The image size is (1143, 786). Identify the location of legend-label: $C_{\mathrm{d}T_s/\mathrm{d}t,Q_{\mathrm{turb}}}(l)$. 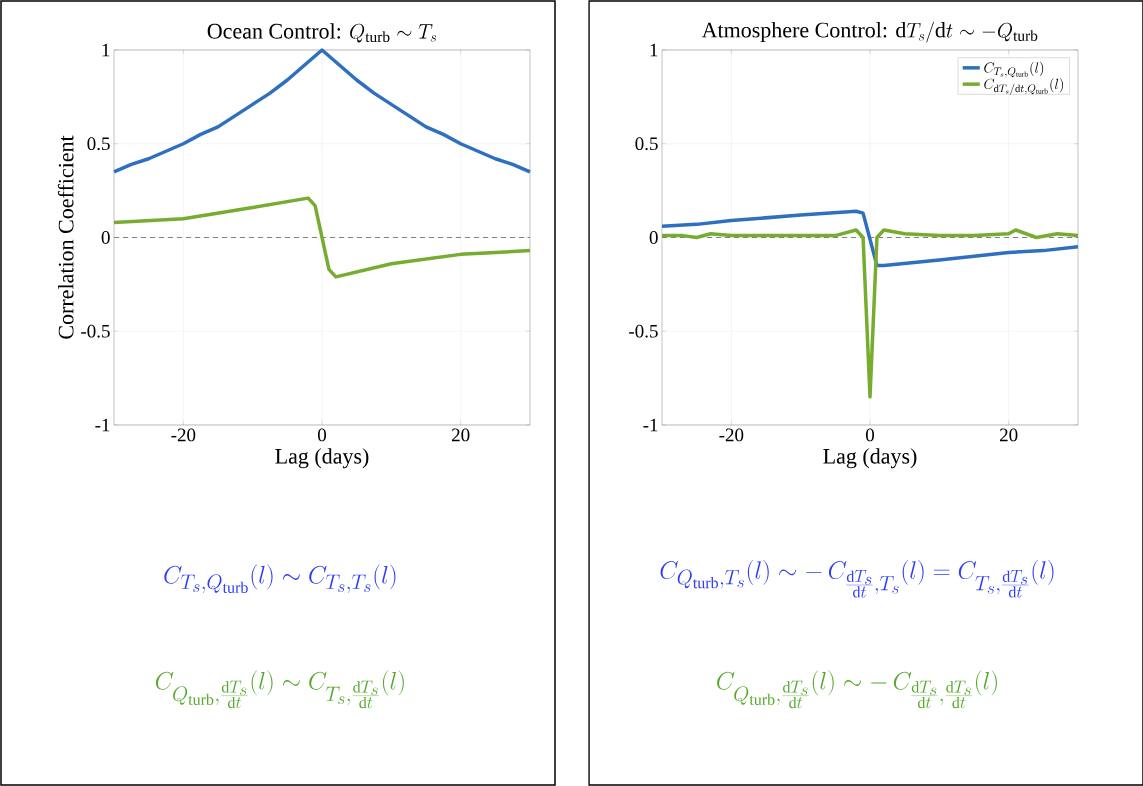
(1024, 86).